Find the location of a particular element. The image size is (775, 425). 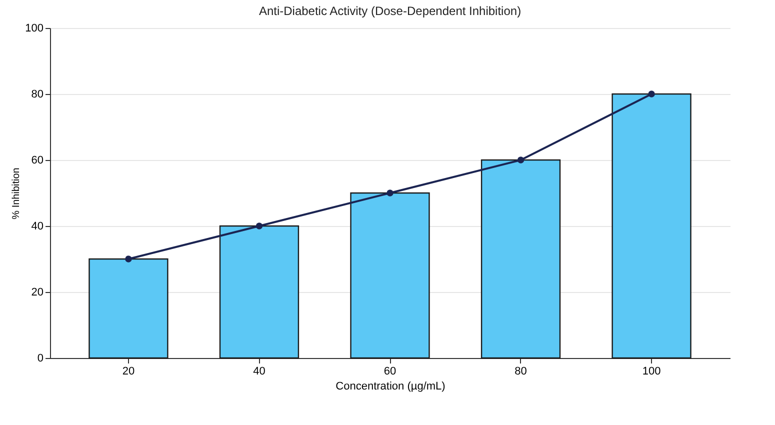

x-axis-title: Concentration (µg/mL) is located at coordinates (391, 386).